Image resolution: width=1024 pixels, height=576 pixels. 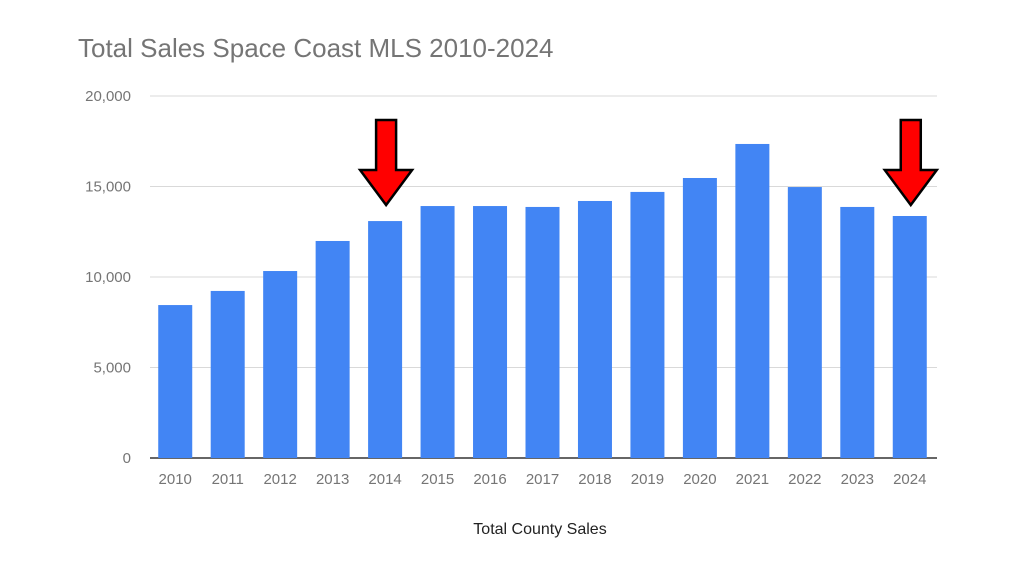 I want to click on bar-2011, so click(x=227, y=374).